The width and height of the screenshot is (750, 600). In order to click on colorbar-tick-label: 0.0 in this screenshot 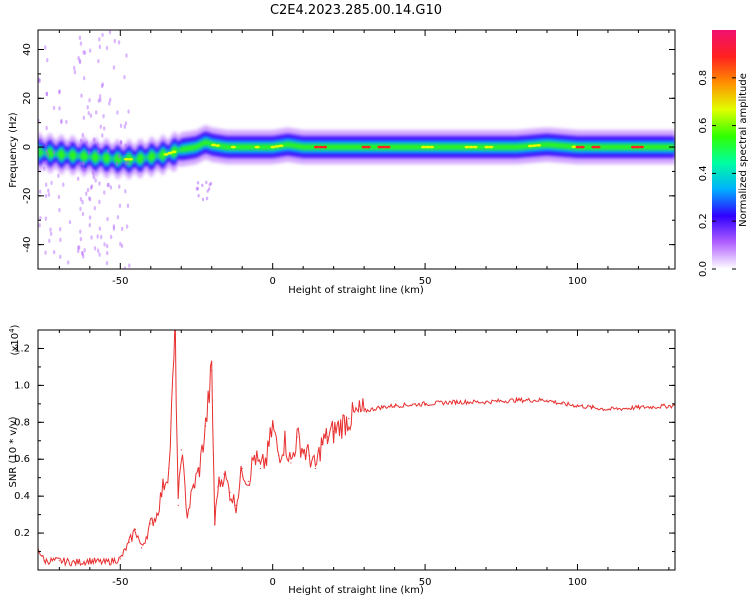, I will do `click(703, 269)`.